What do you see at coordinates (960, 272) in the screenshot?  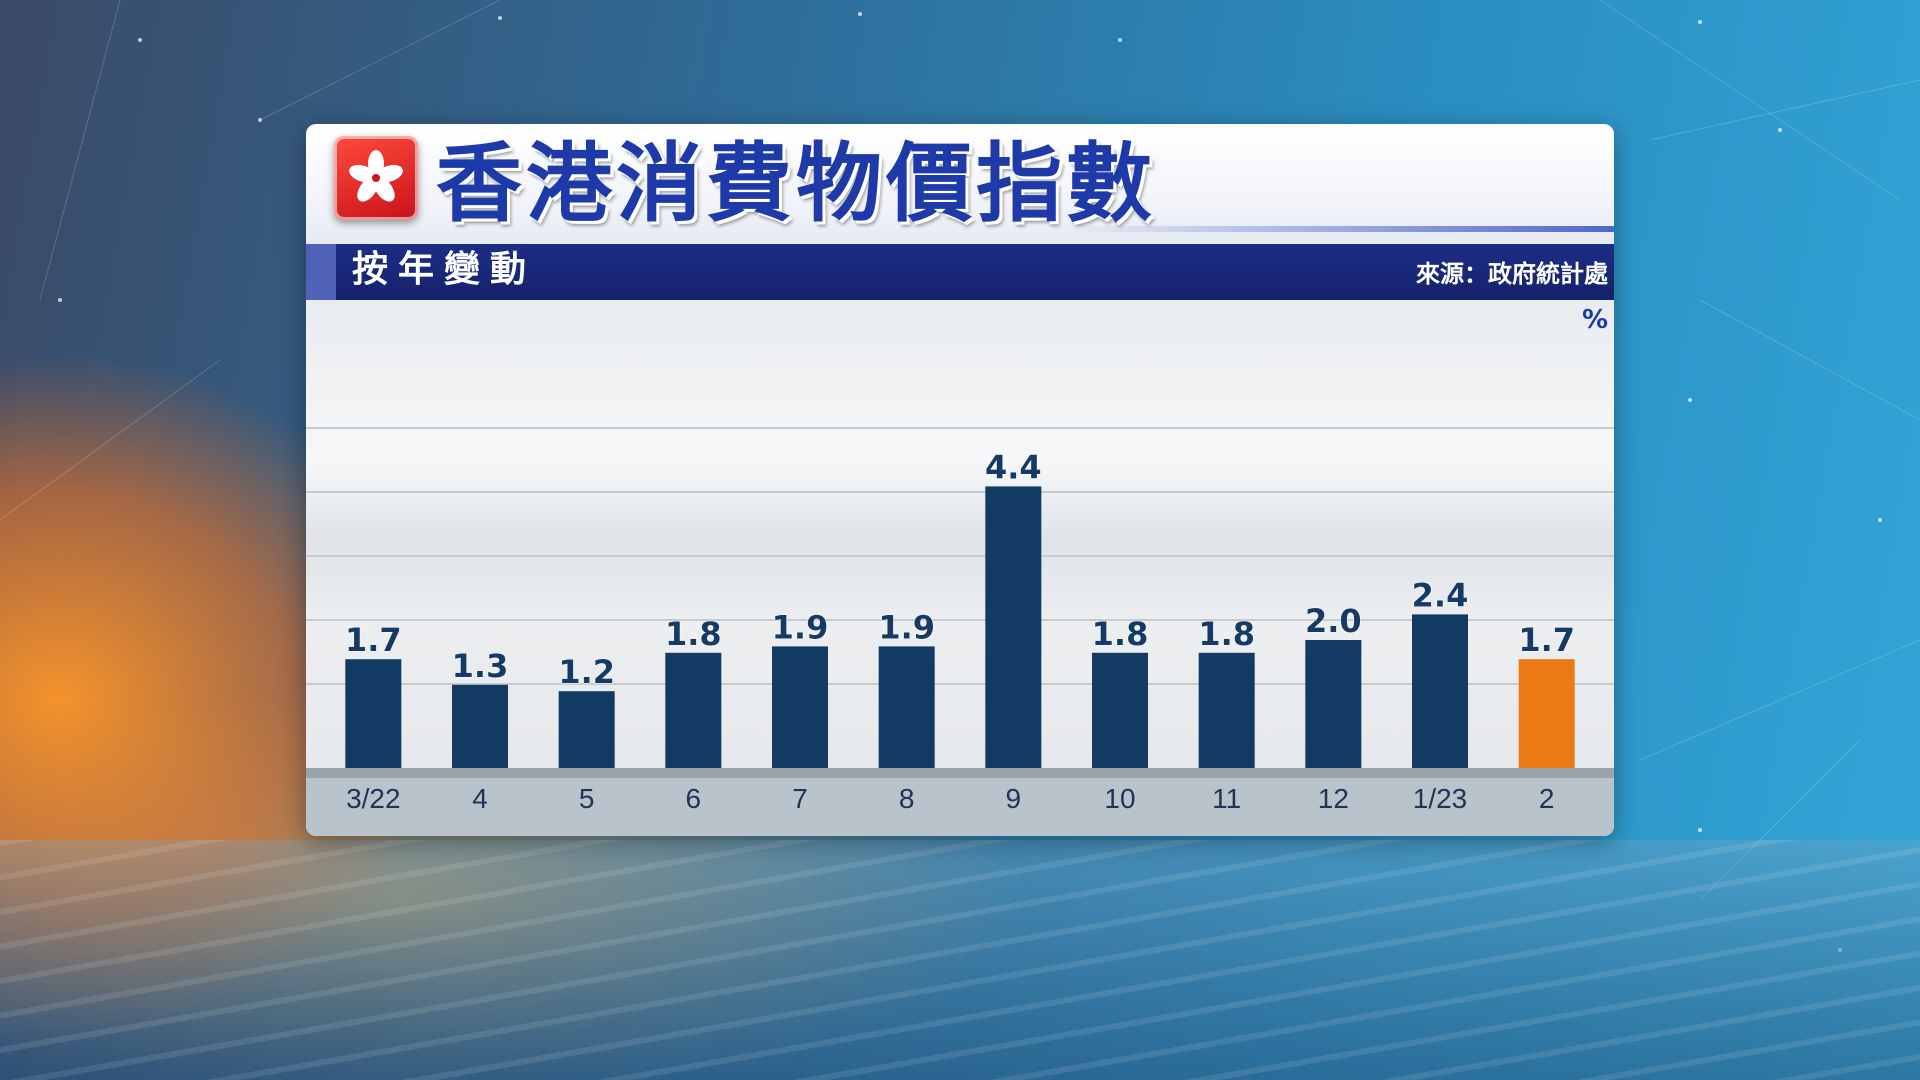 I see `subtitle-bar: 按年變動 來源：政府統計處` at bounding box center [960, 272].